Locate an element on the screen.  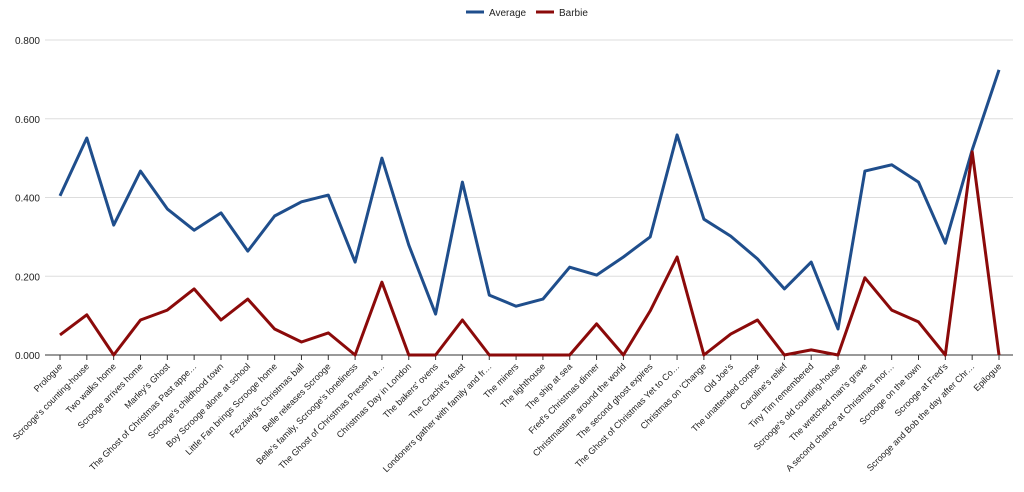
x-tick-label: Caroline's relief is located at coordinates (763, 386).